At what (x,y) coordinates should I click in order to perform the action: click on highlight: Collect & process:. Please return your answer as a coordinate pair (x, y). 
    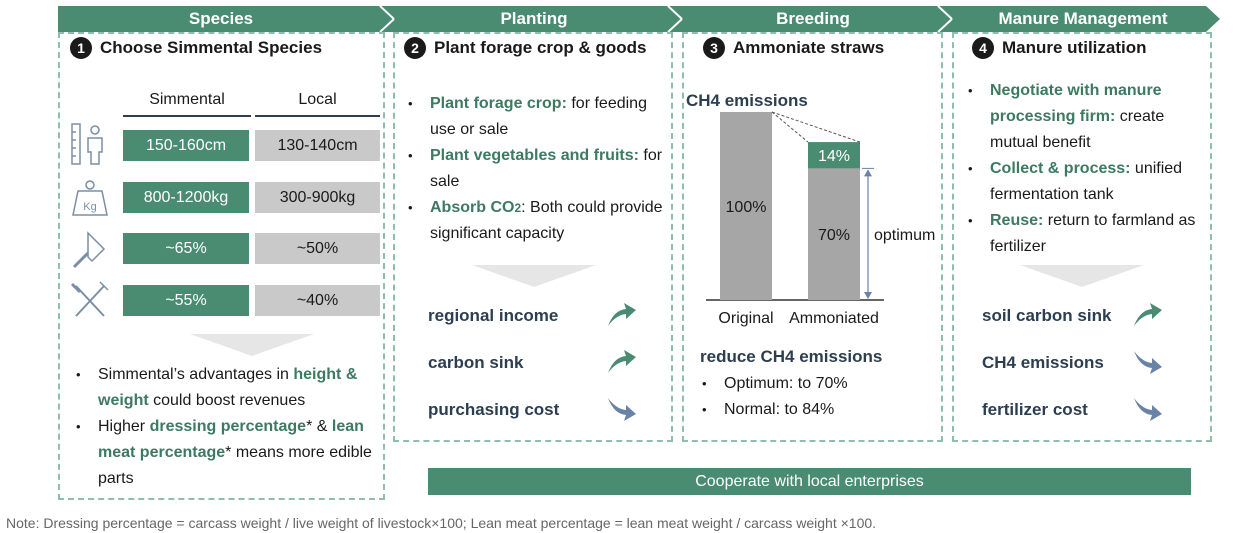
    Looking at the image, I should click on (1060, 168).